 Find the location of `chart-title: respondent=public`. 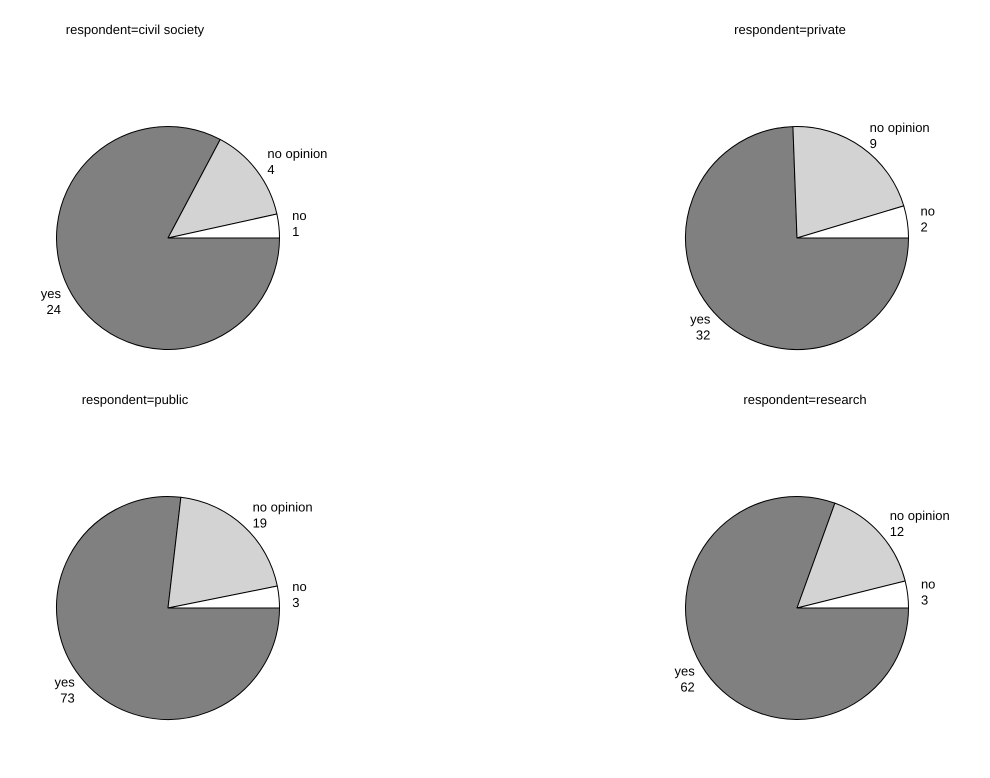

chart-title: respondent=public is located at coordinates (135, 399).